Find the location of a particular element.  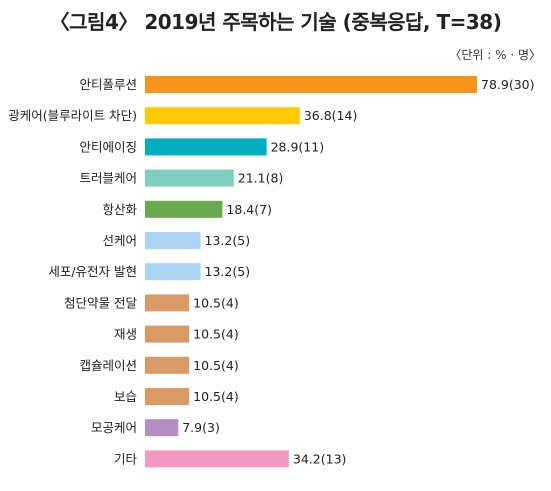

value-label: 28.9(11) is located at coordinates (298, 146).